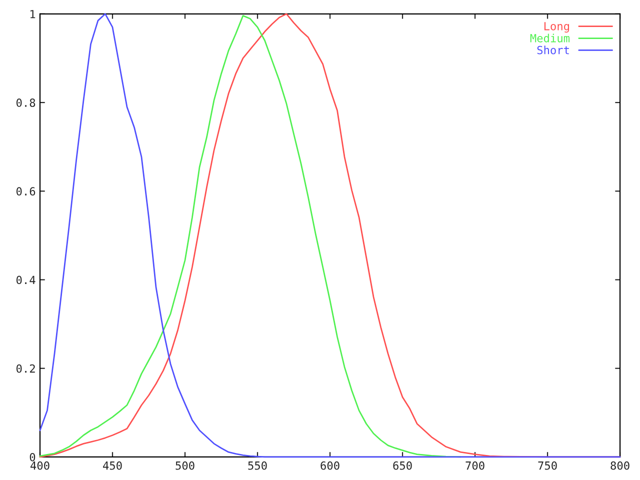  Describe the element at coordinates (330, 465) in the screenshot. I see `x-tick-label: 600` at that location.